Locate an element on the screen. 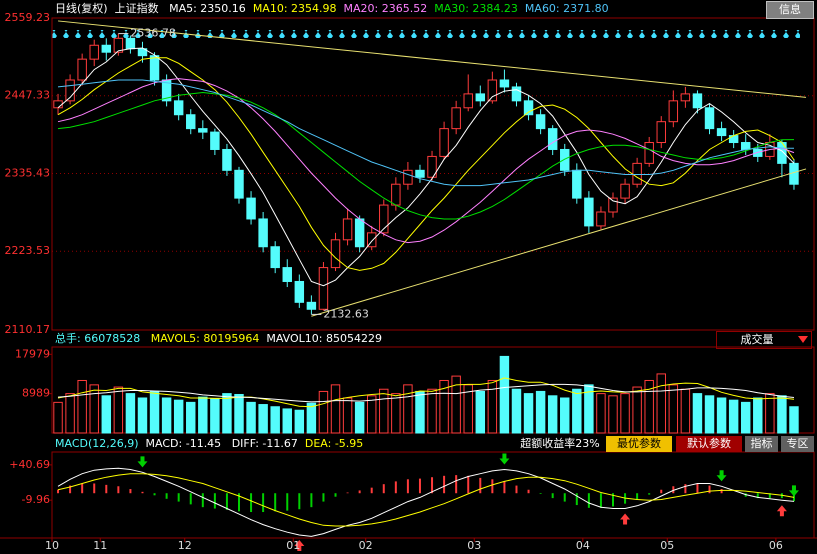  sell-arrow is located at coordinates (504, 459).